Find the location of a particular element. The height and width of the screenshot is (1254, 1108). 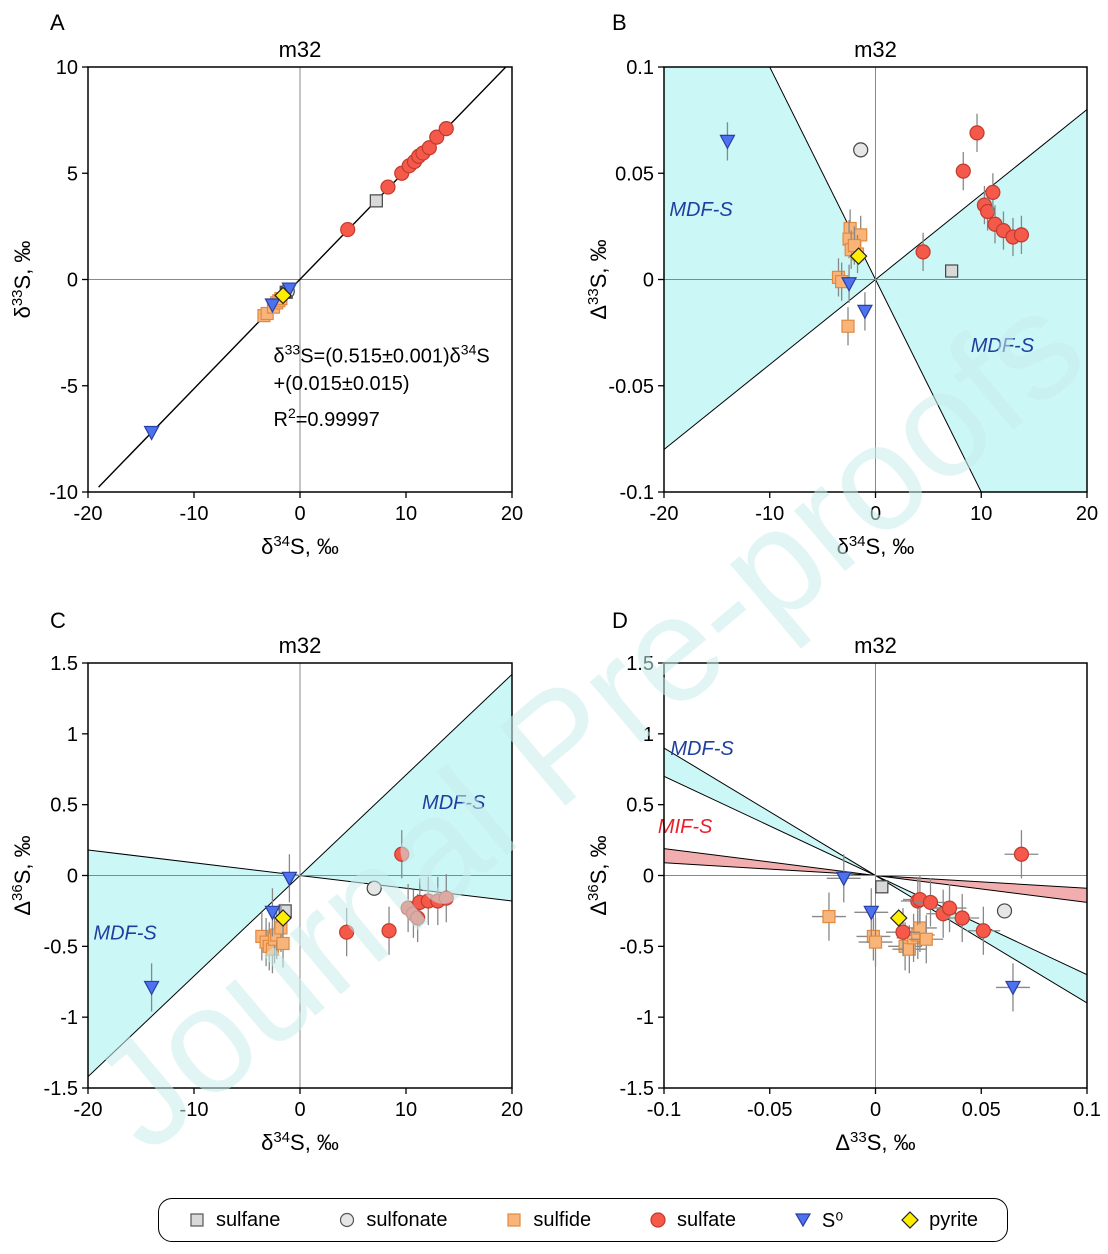

y-tick-label: 0.1 is located at coordinates (640, 68).